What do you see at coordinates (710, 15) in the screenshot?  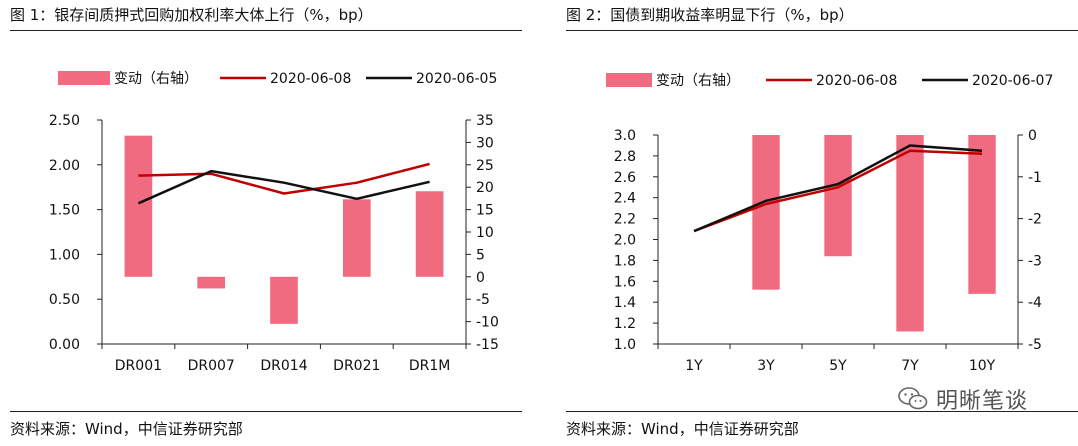 I see `chart-title: 图 2：国债到期收益率明显下行（%，bp）` at bounding box center [710, 15].